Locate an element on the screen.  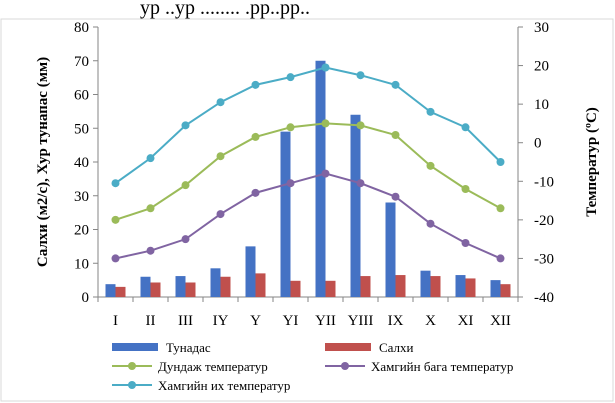
legend-mean-temp-marker is located at coordinates (132, 366).